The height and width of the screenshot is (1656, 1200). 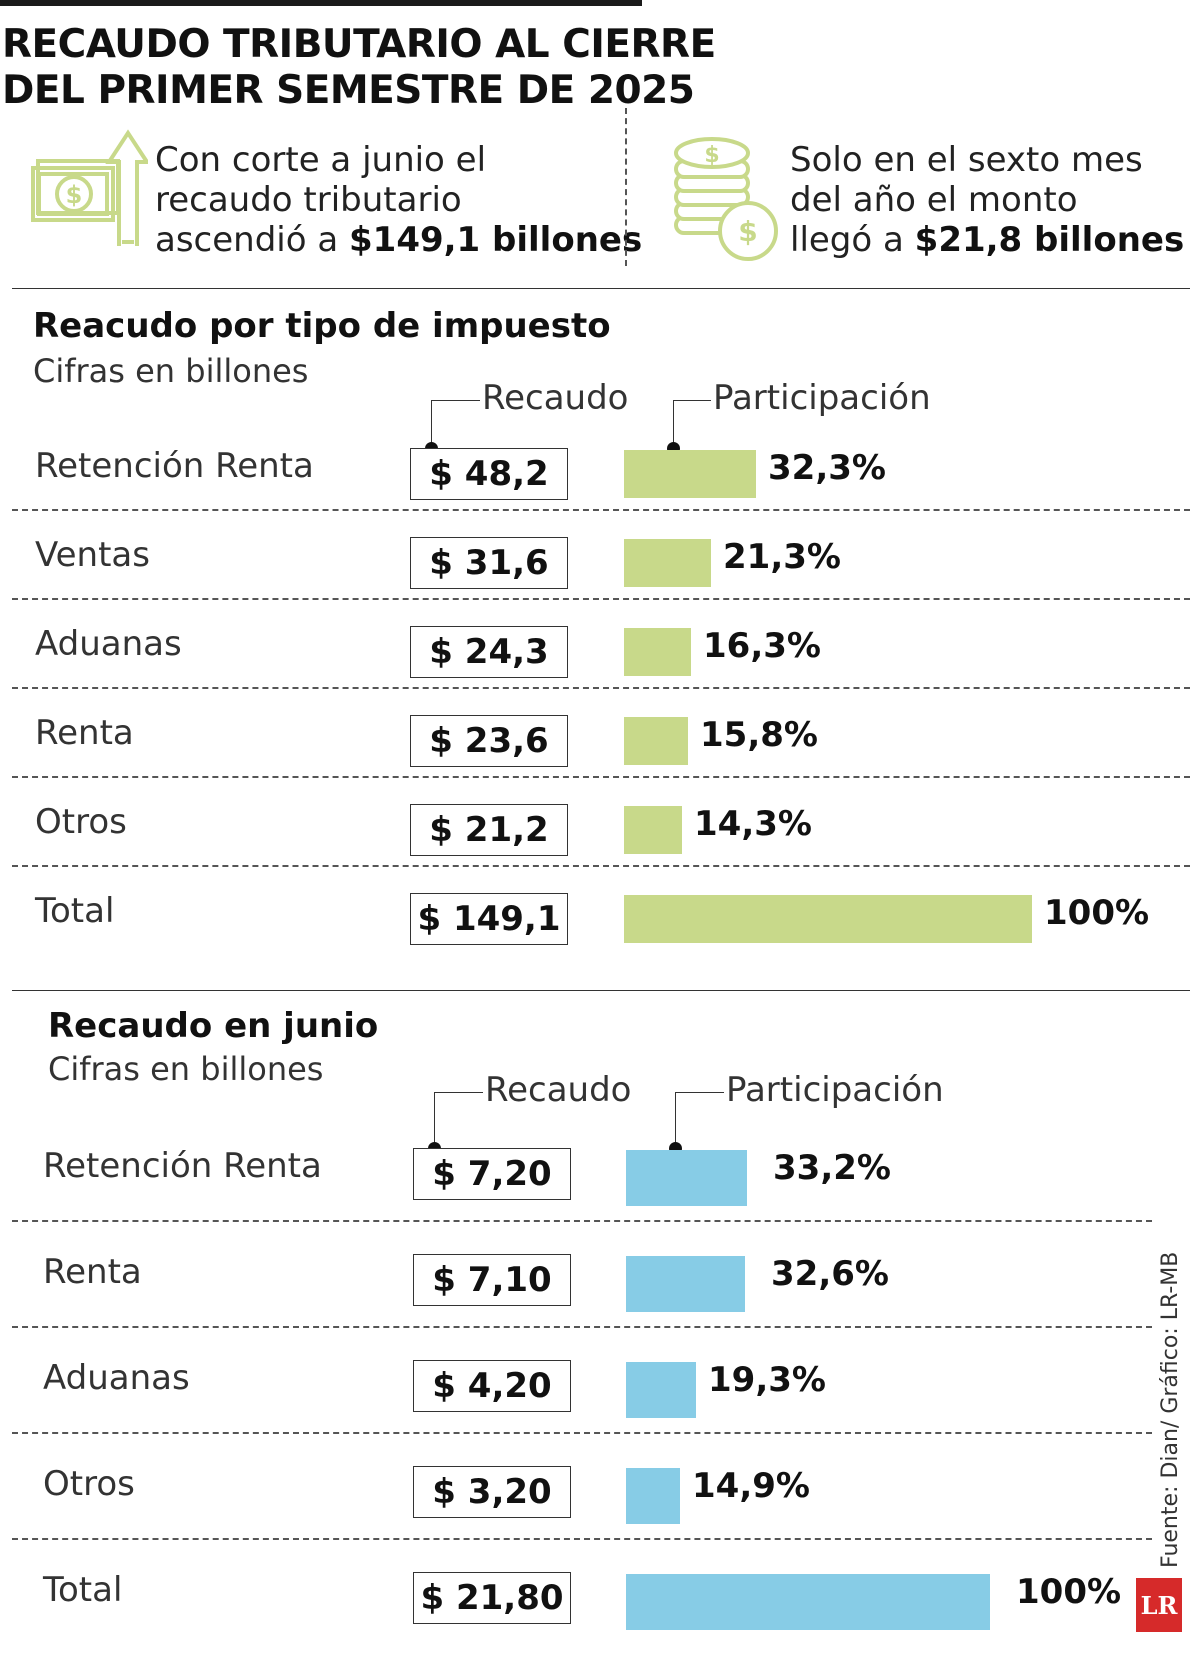 I want to click on semester-share-ventas: 21,3%, so click(x=782, y=557).